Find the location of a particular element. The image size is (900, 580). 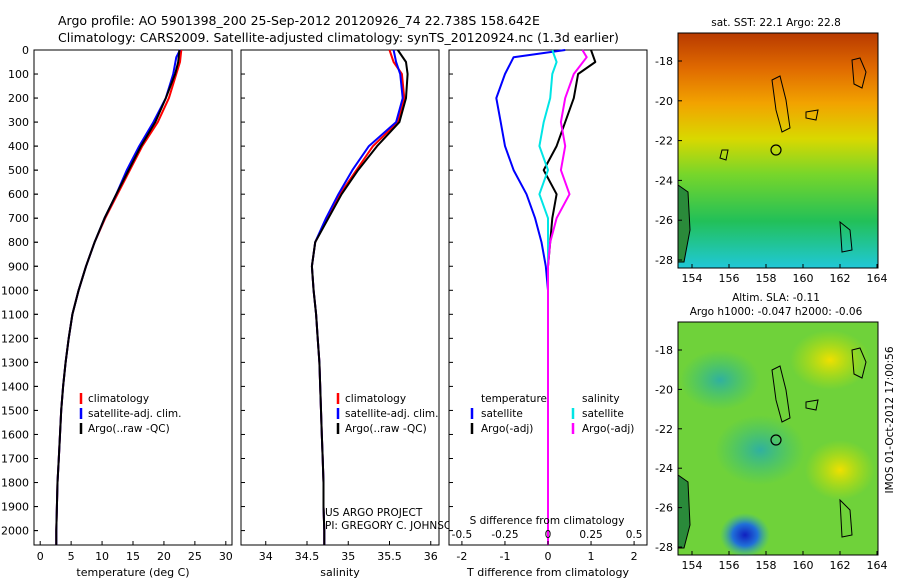

x-tick-label: -1 is located at coordinates (504, 556).